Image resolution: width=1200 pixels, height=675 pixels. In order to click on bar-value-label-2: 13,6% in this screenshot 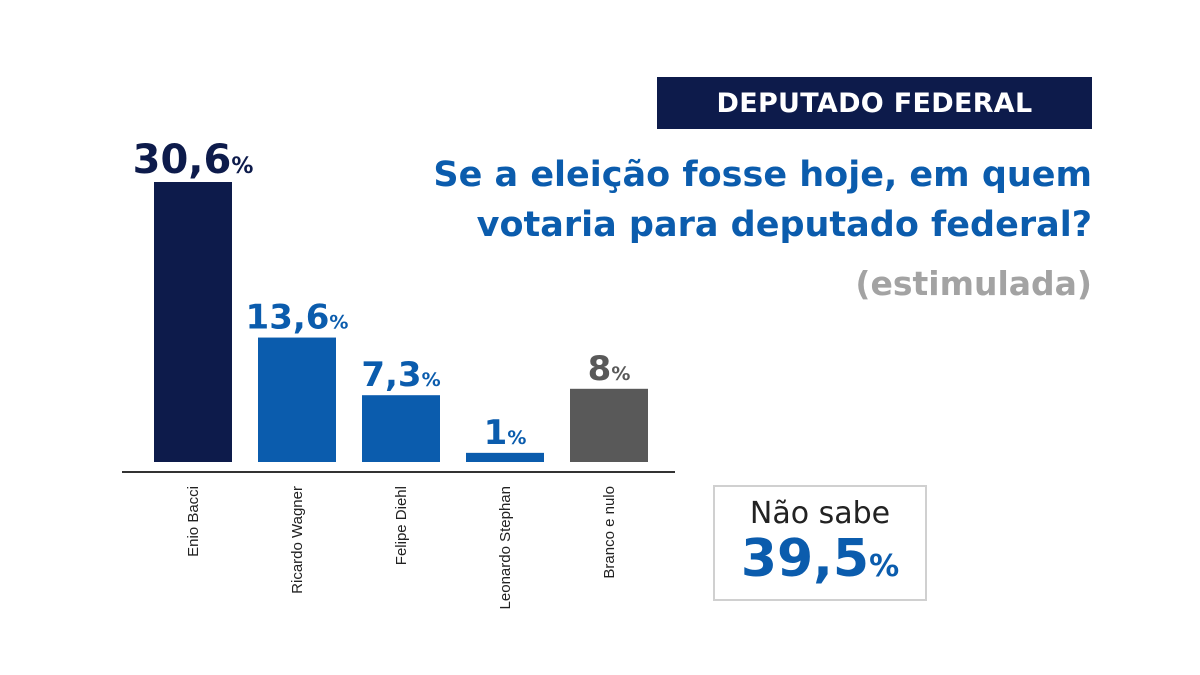, I will do `click(297, 318)`.